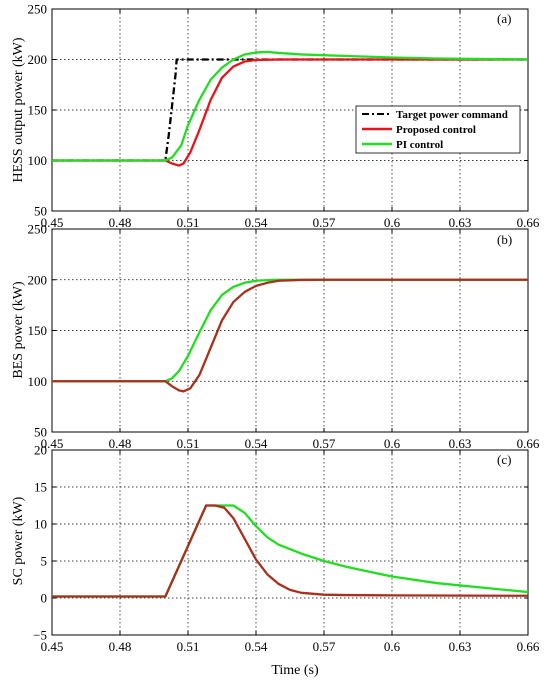 The width and height of the screenshot is (550, 683). I want to click on legend-label-proposed: Proposed control, so click(436, 130).